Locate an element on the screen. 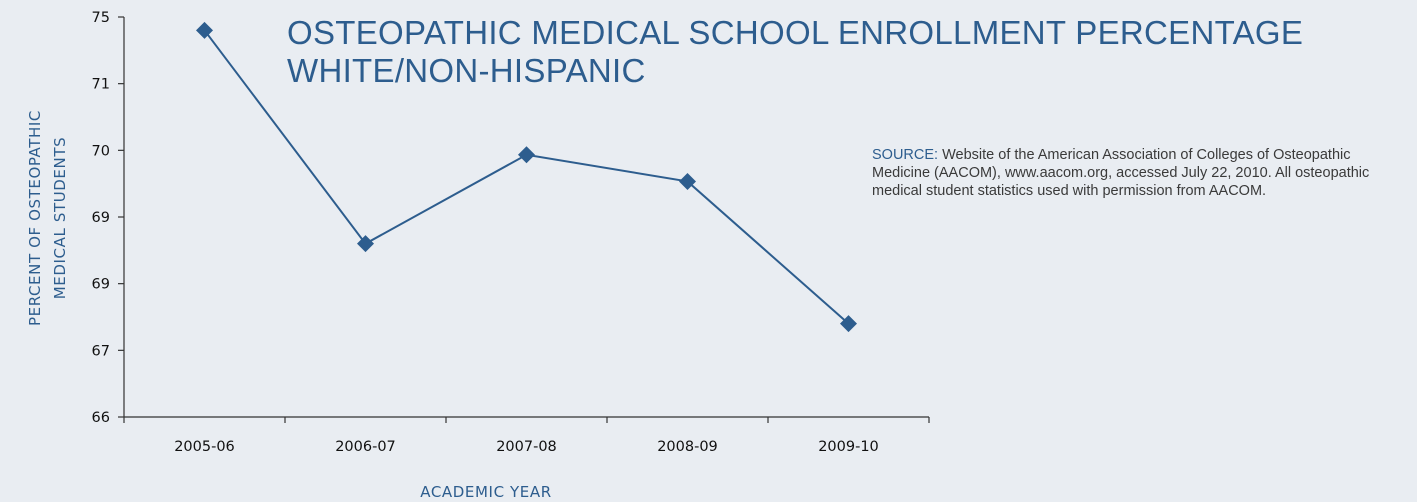 The image size is (1417, 502). x-axis-label: ACADEMIC YEAR is located at coordinates (486, 492).